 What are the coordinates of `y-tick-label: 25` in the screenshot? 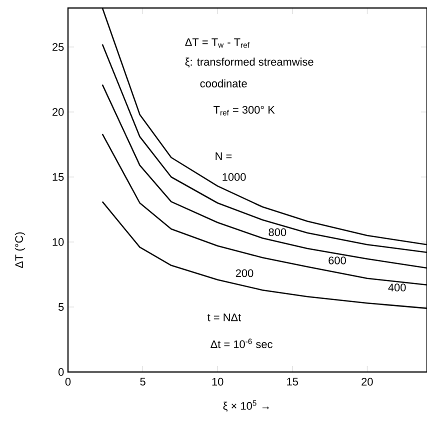 It's located at (58, 47).